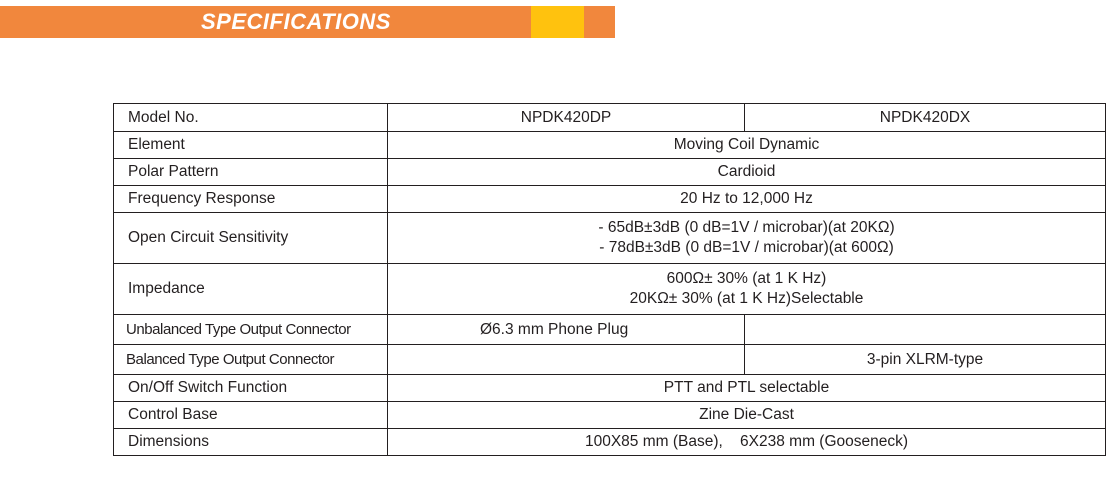 Image resolution: width=1115 pixels, height=482 pixels. Describe the element at coordinates (746, 145) in the screenshot. I see `element-value: Moving Coil Dynamic` at that location.